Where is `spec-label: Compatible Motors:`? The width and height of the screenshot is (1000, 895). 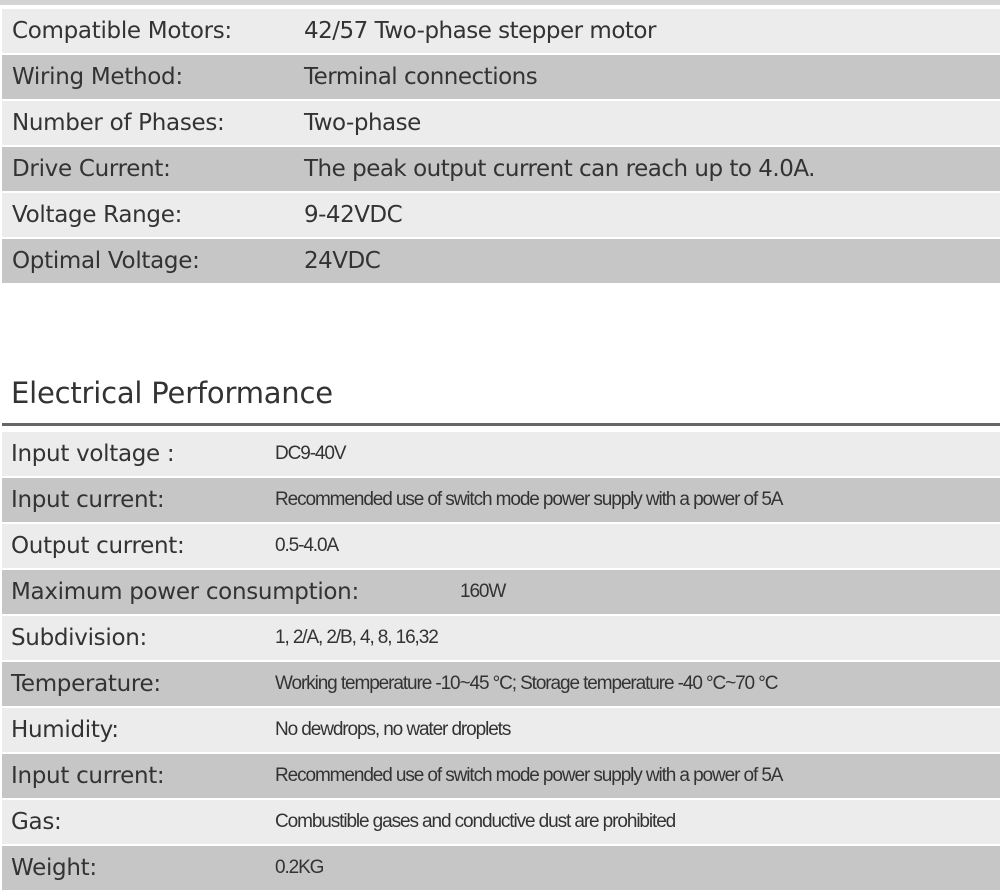 spec-label: Compatible Motors: is located at coordinates (122, 31).